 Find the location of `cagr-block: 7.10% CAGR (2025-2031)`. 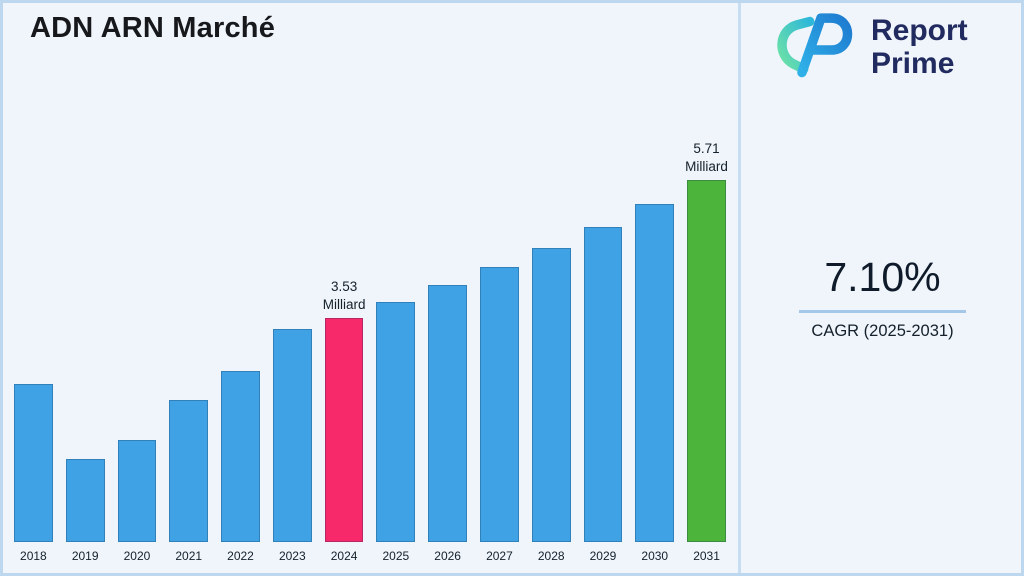

cagr-block: 7.10% CAGR (2025-2031) is located at coordinates (882, 297).